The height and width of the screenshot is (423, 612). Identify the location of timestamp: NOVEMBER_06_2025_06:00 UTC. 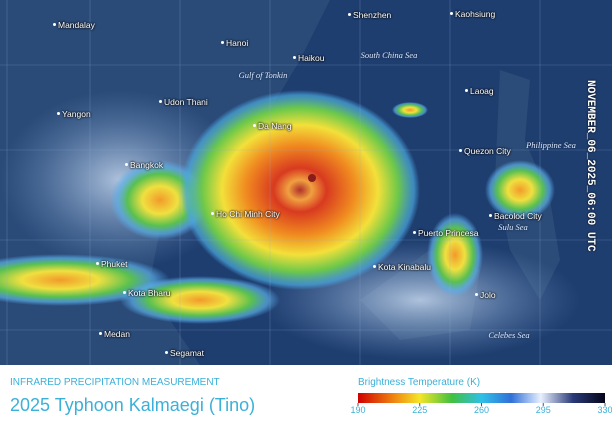
(590, 166).